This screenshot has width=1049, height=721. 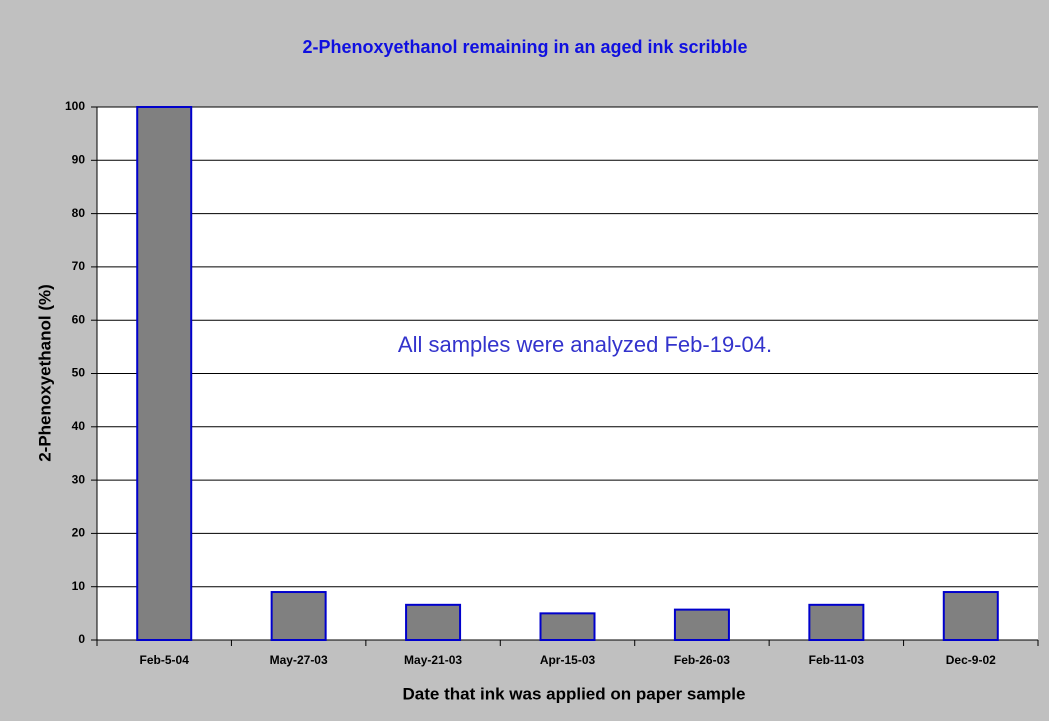 What do you see at coordinates (585, 344) in the screenshot?
I see `annotation: All samples were analyzed Feb-19-04.` at bounding box center [585, 344].